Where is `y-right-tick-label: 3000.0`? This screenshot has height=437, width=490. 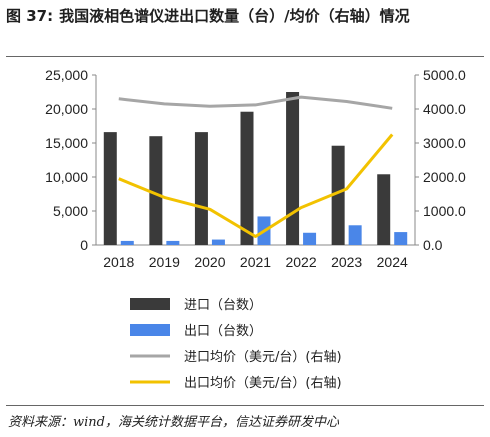 y-right-tick-label: 3000.0 is located at coordinates (444, 143).